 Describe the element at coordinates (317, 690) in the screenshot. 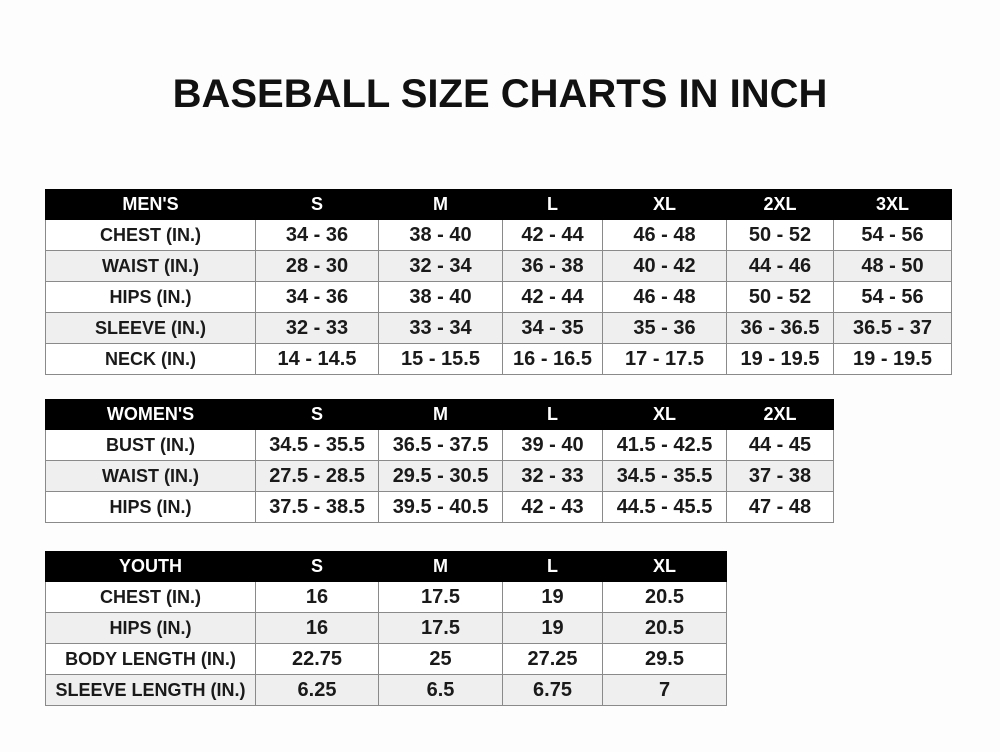

I see `size-value: 6.25` at that location.